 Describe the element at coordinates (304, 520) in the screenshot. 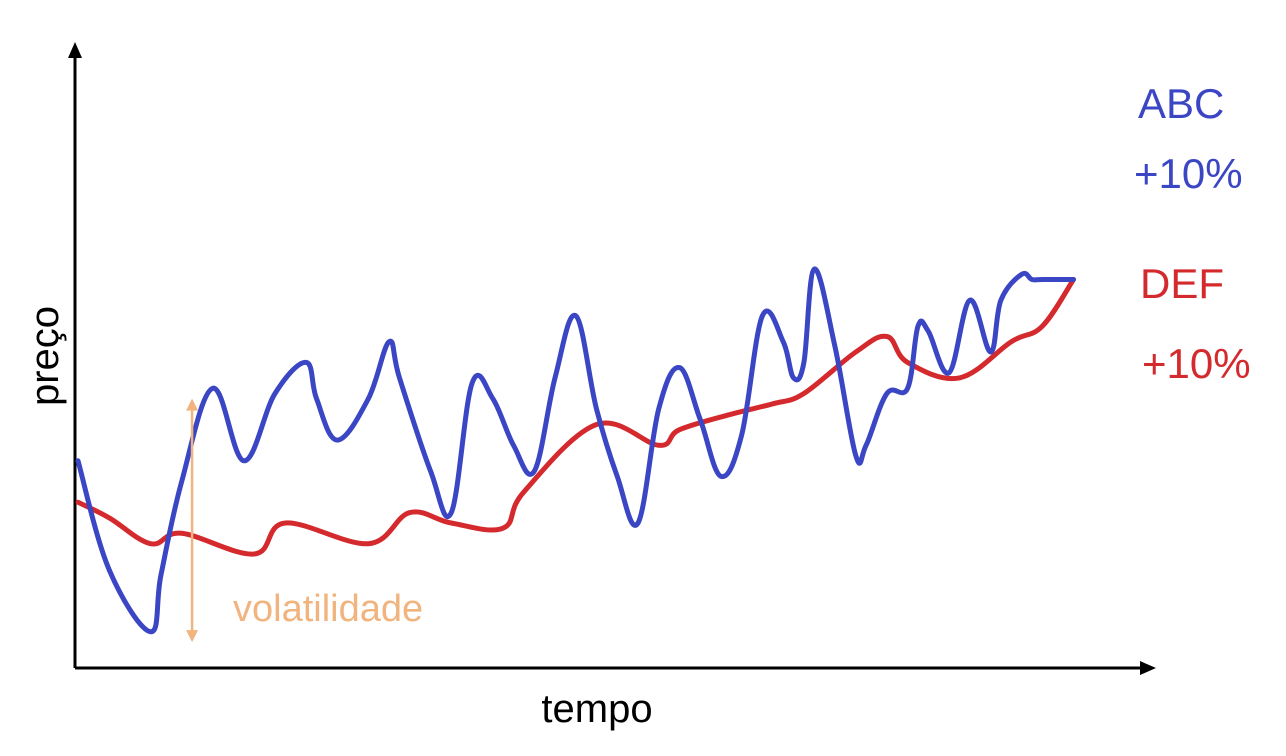

I see `annotation-layer: volatilidade` at that location.